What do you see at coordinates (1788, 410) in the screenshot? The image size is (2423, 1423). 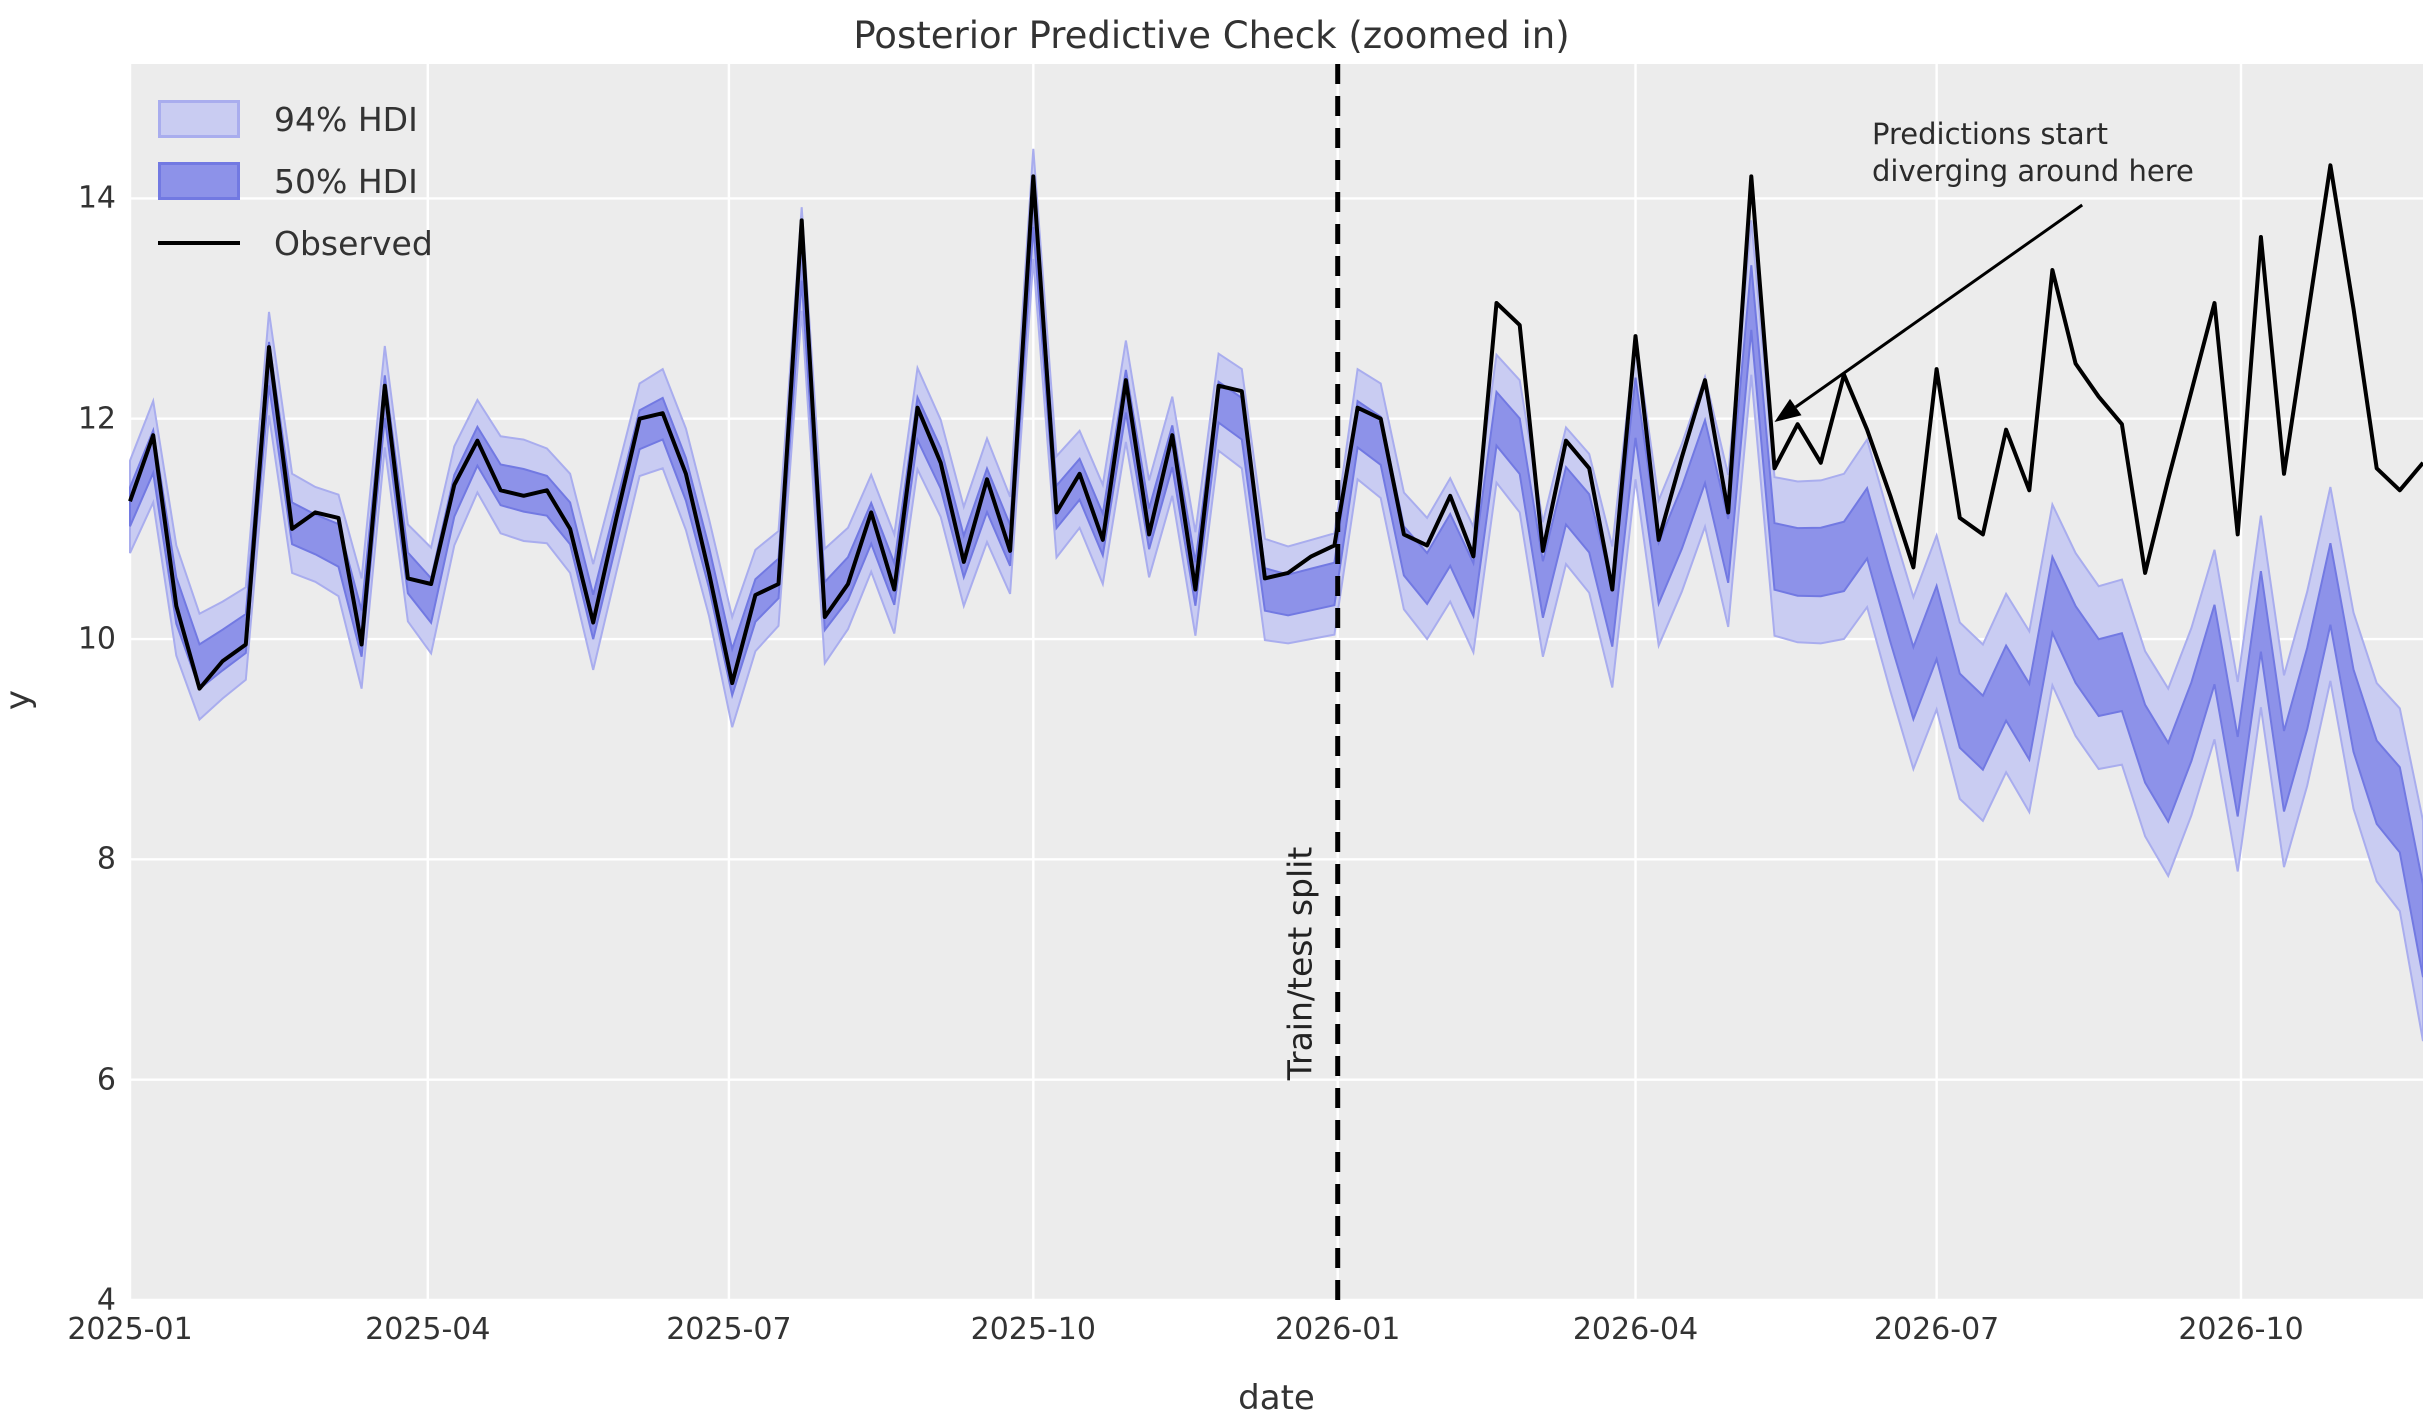 I see `annotation-arrow-head` at bounding box center [1788, 410].